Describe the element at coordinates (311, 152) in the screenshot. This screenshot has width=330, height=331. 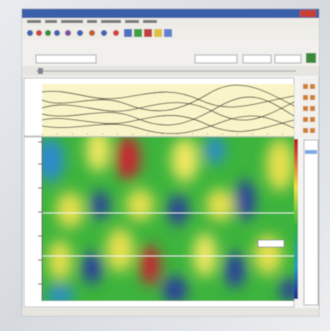
I see `list-item-selected` at that location.